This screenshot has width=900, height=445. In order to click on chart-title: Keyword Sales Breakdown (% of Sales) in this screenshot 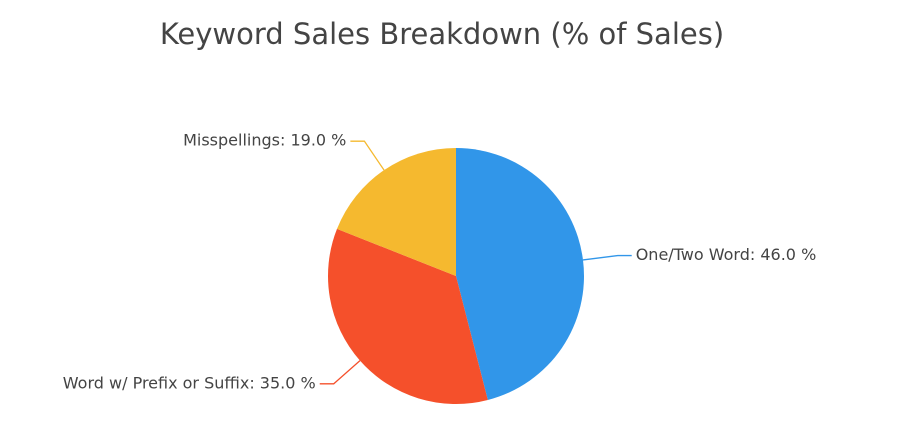, I will do `click(442, 34)`.